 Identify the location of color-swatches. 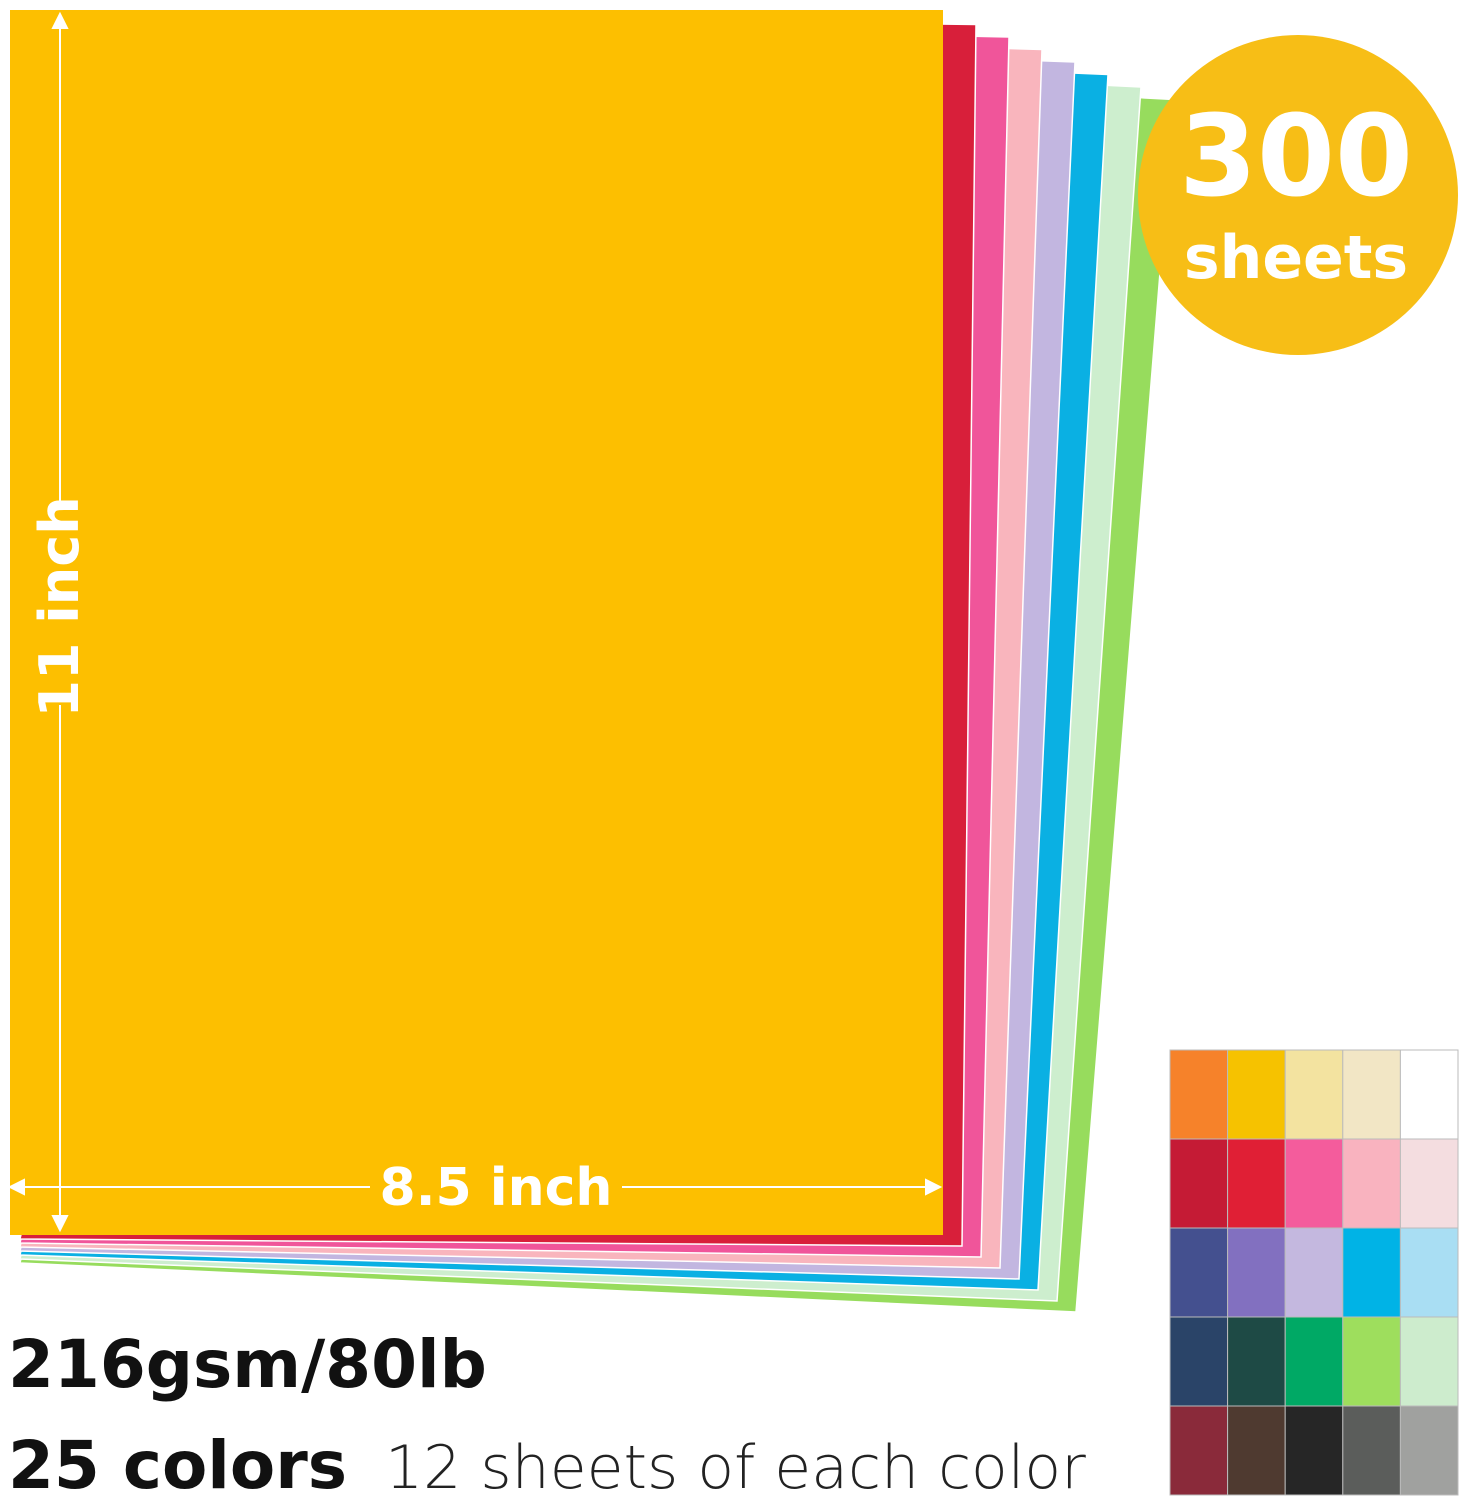
(1314, 1272).